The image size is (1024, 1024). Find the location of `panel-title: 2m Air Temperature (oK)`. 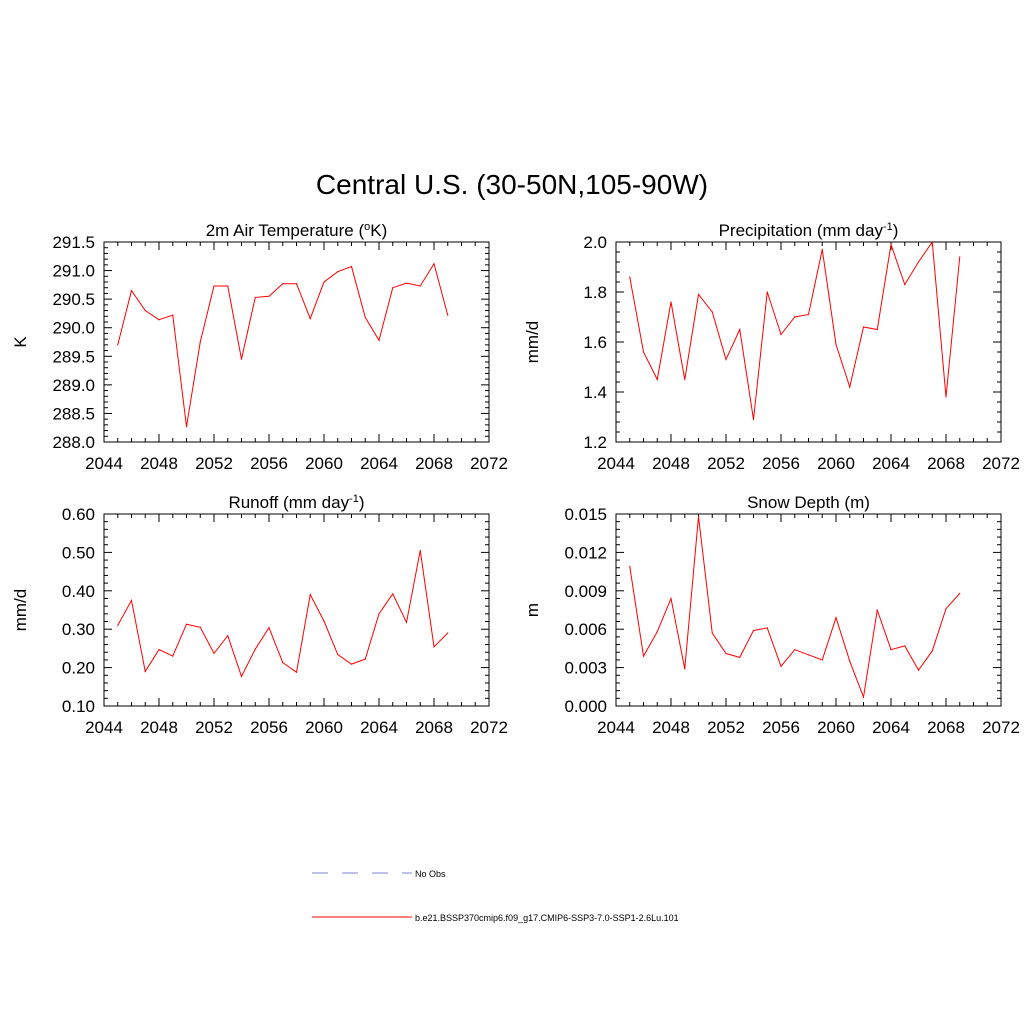

panel-title: 2m Air Temperature (oK) is located at coordinates (297, 230).